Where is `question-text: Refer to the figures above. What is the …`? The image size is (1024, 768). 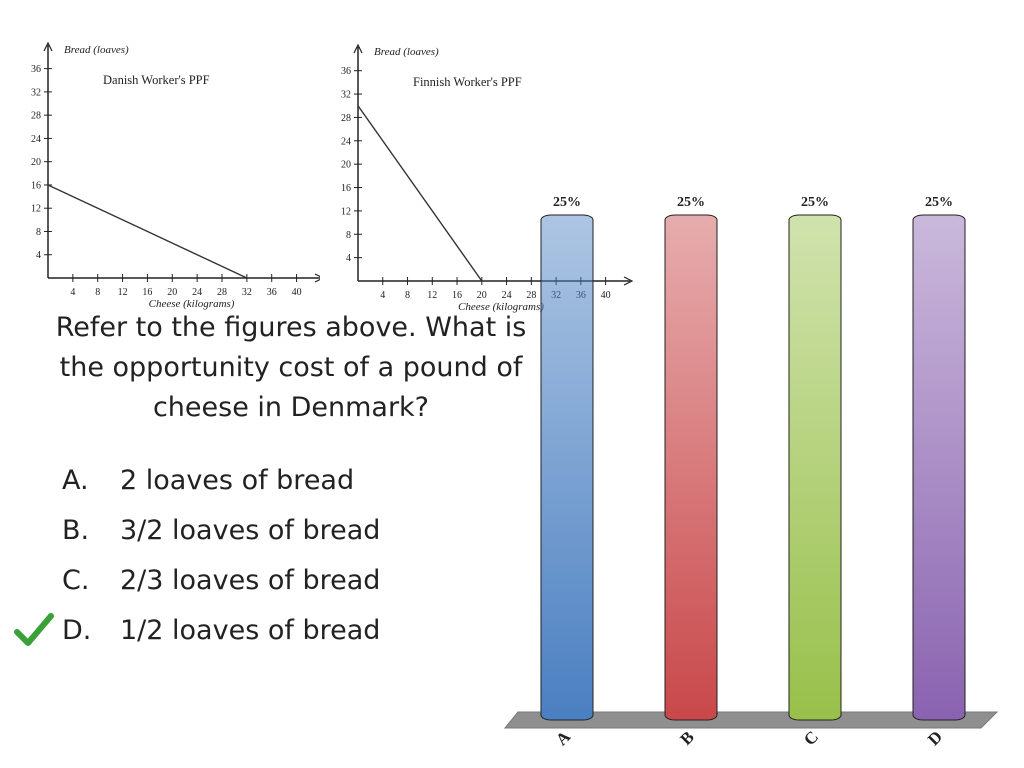 question-text: Refer to the figures above. What is the … is located at coordinates (291, 367).